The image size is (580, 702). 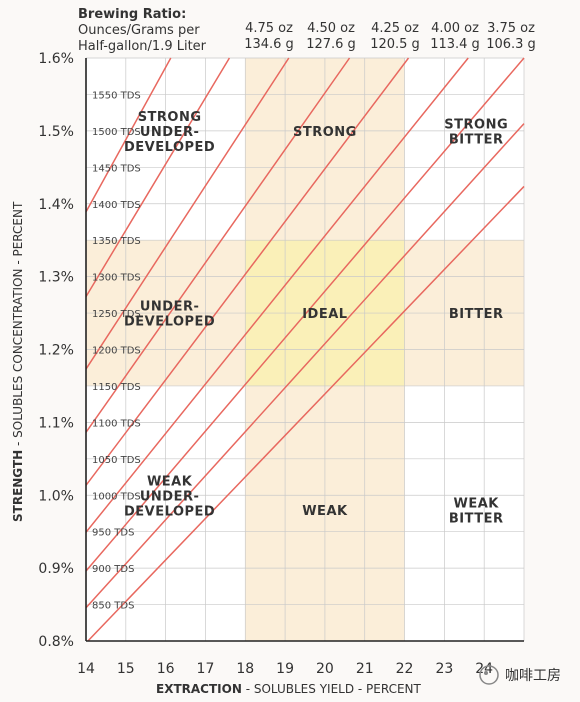 I want to click on zone-label-underdeveloped: UNDER-, so click(x=170, y=307).